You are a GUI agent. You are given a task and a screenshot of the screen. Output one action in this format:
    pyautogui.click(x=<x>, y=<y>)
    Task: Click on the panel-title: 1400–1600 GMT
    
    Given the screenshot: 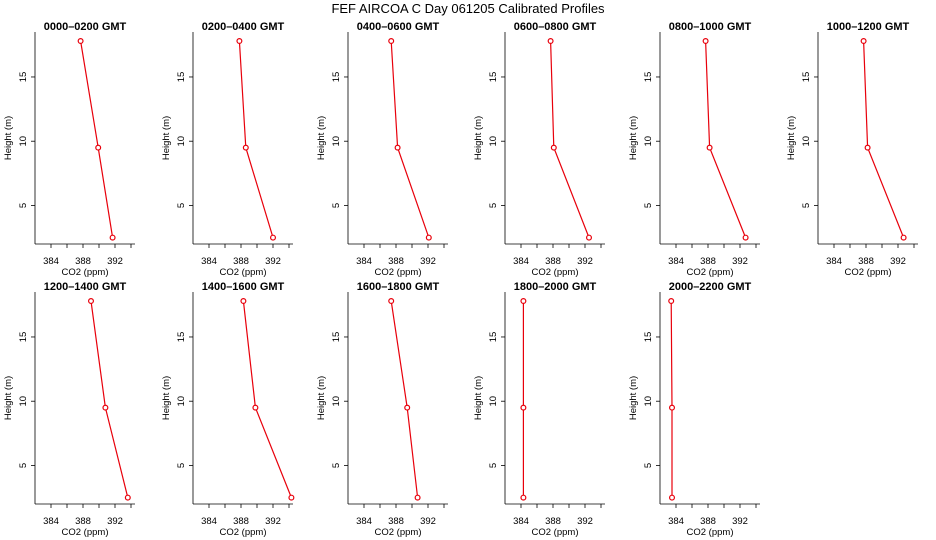 What is the action you would take?
    pyautogui.click(x=243, y=287)
    